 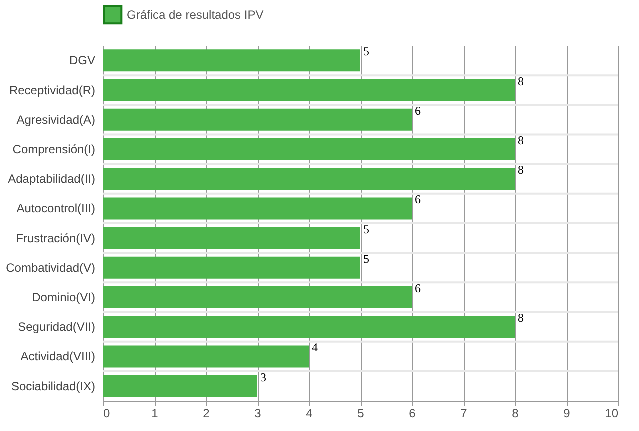 I want to click on y-tick-label: Receptividad(R), so click(x=52, y=90).